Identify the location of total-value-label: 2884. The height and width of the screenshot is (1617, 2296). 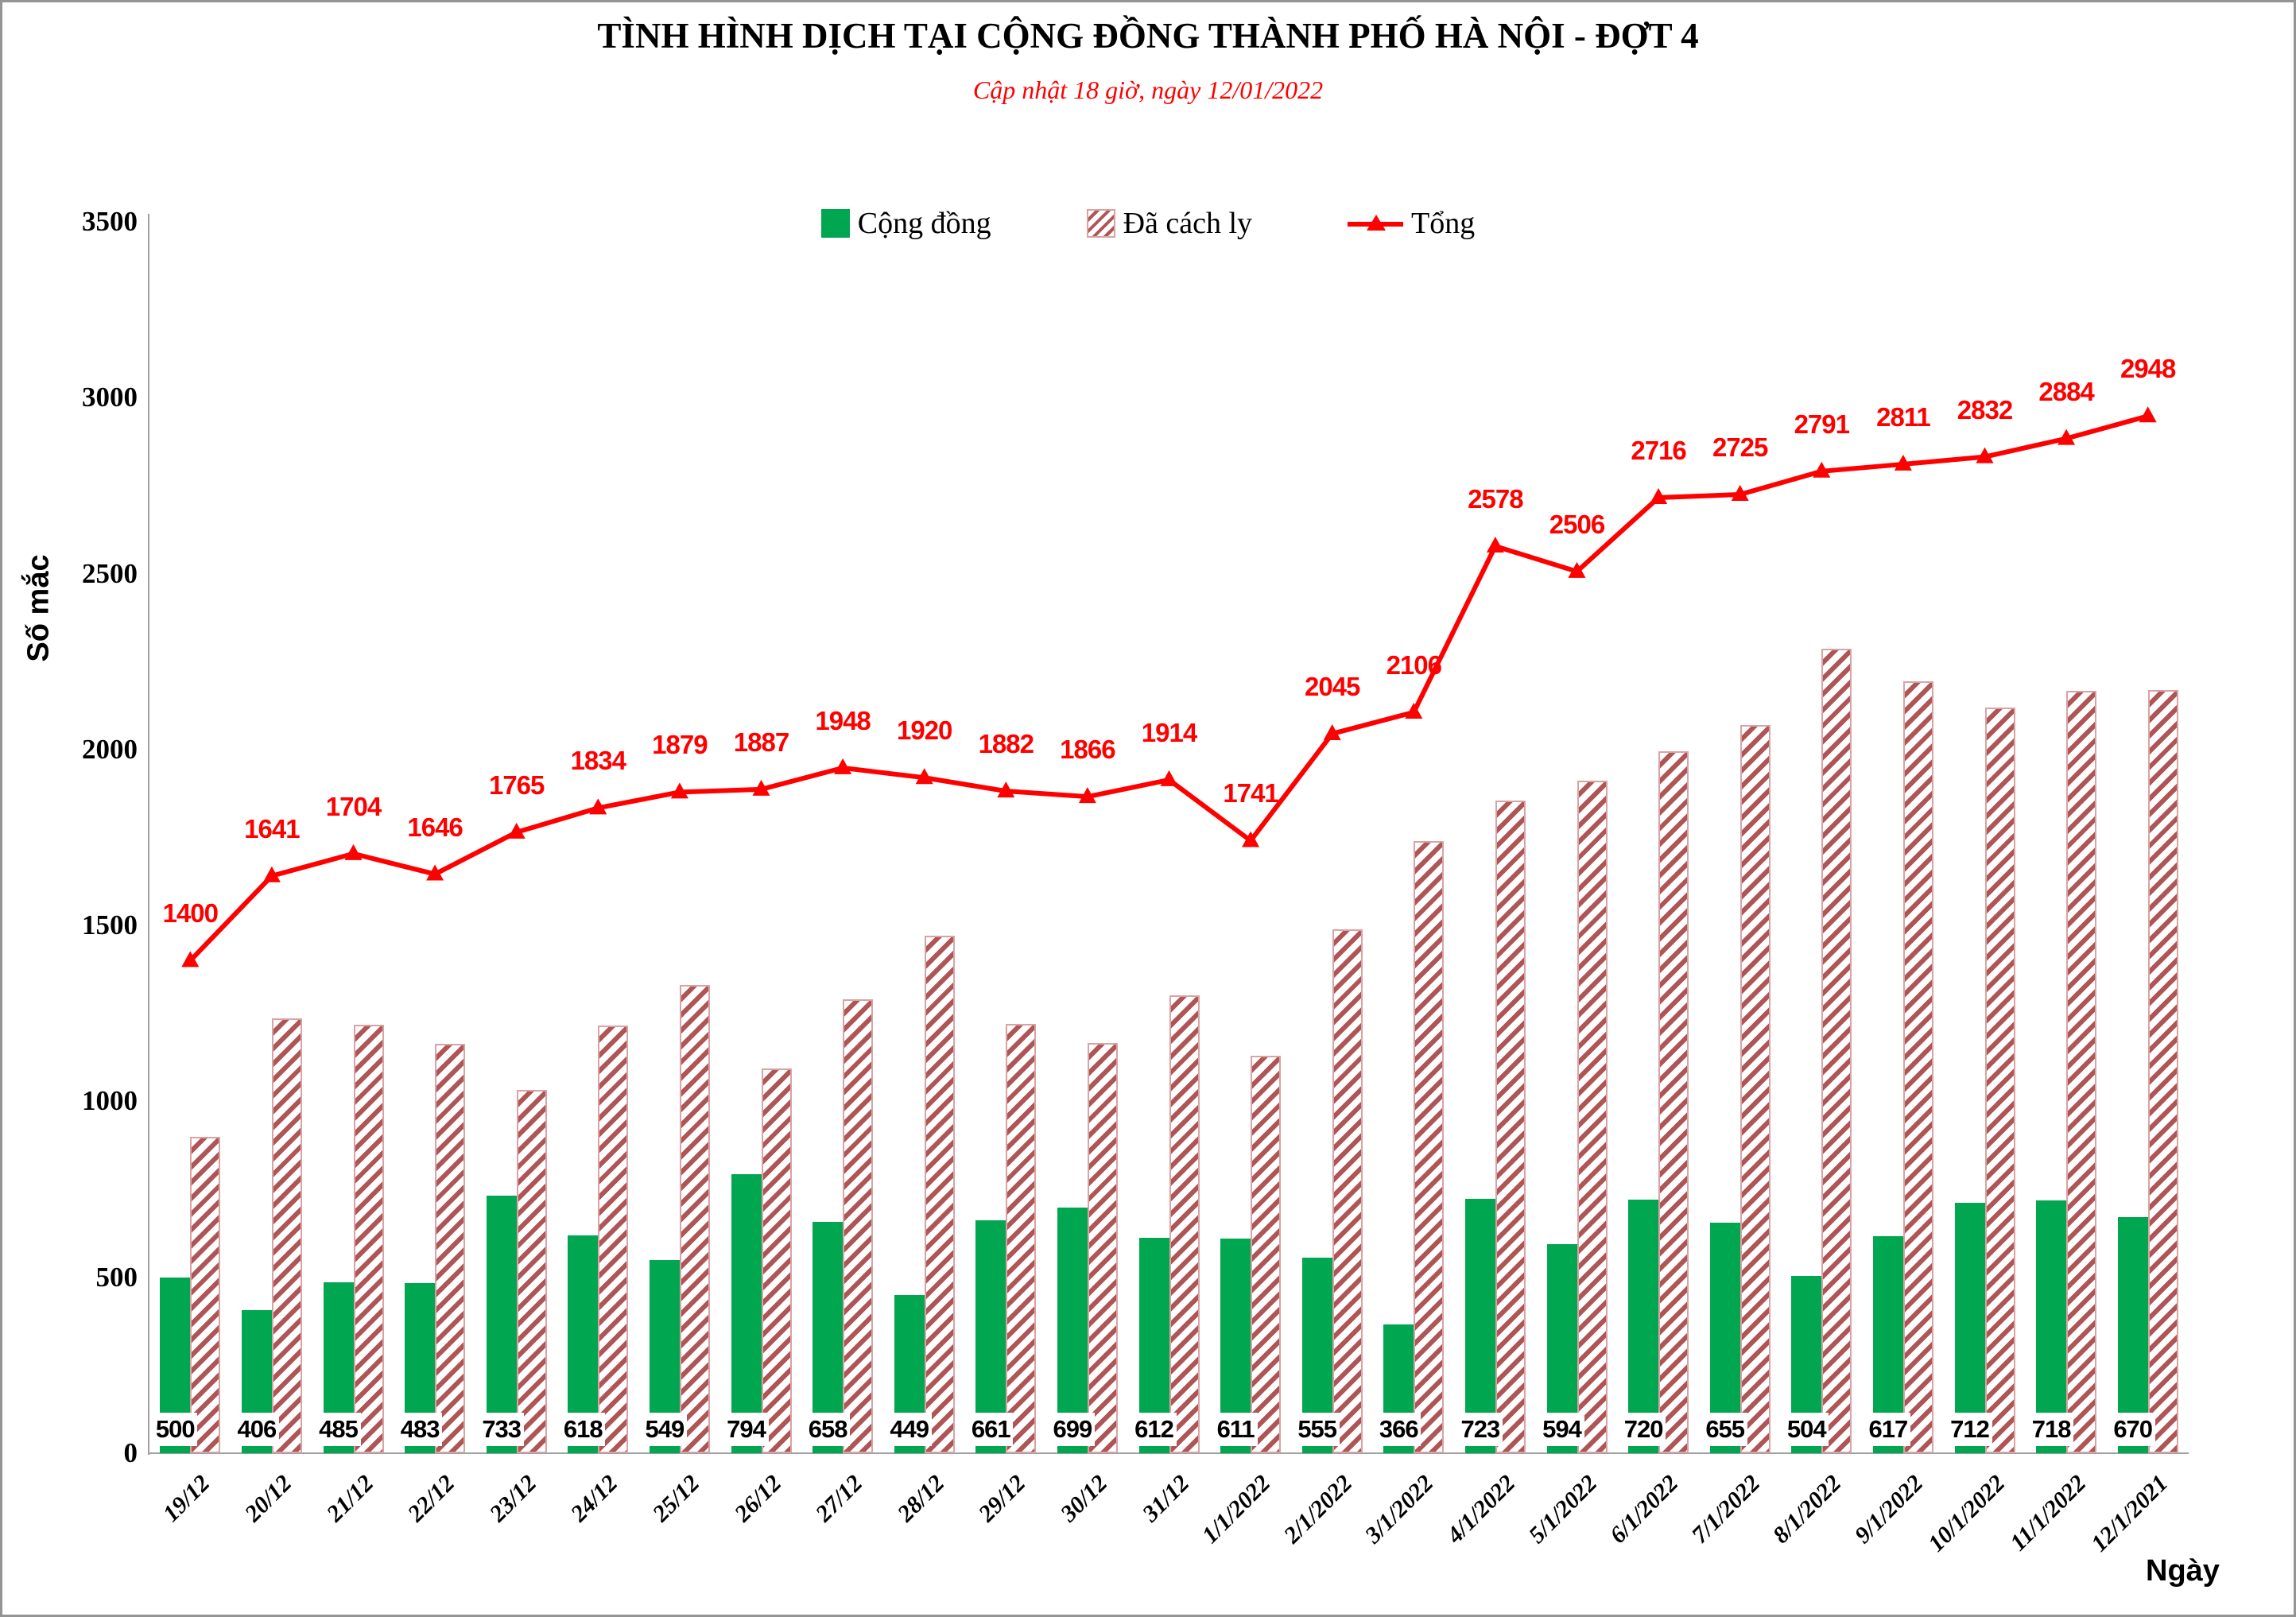
(2066, 391).